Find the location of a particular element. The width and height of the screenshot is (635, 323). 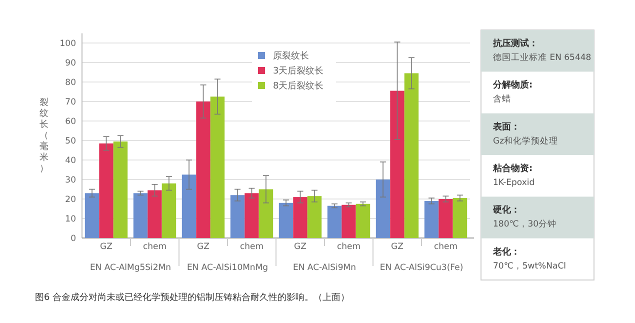

text: 1K-Epoxid is located at coordinates (514, 183).